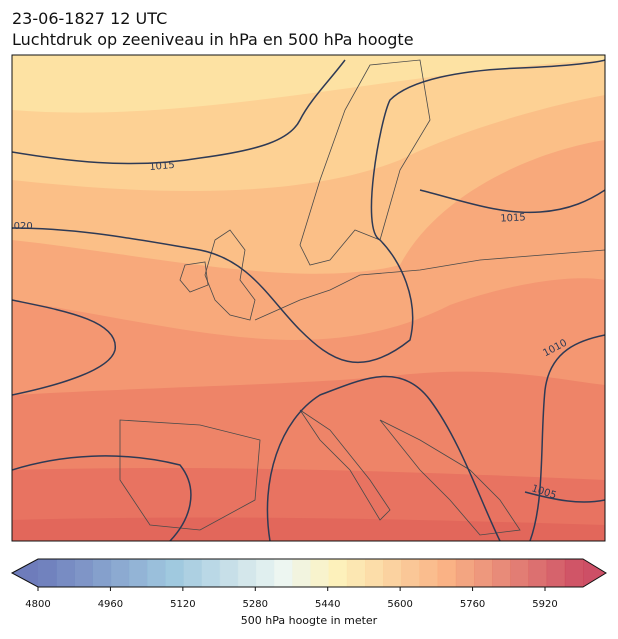 Image resolution: width=618 pixels, height=639 pixels. I want to click on colorbar-tick-label: 4960, so click(110, 604).